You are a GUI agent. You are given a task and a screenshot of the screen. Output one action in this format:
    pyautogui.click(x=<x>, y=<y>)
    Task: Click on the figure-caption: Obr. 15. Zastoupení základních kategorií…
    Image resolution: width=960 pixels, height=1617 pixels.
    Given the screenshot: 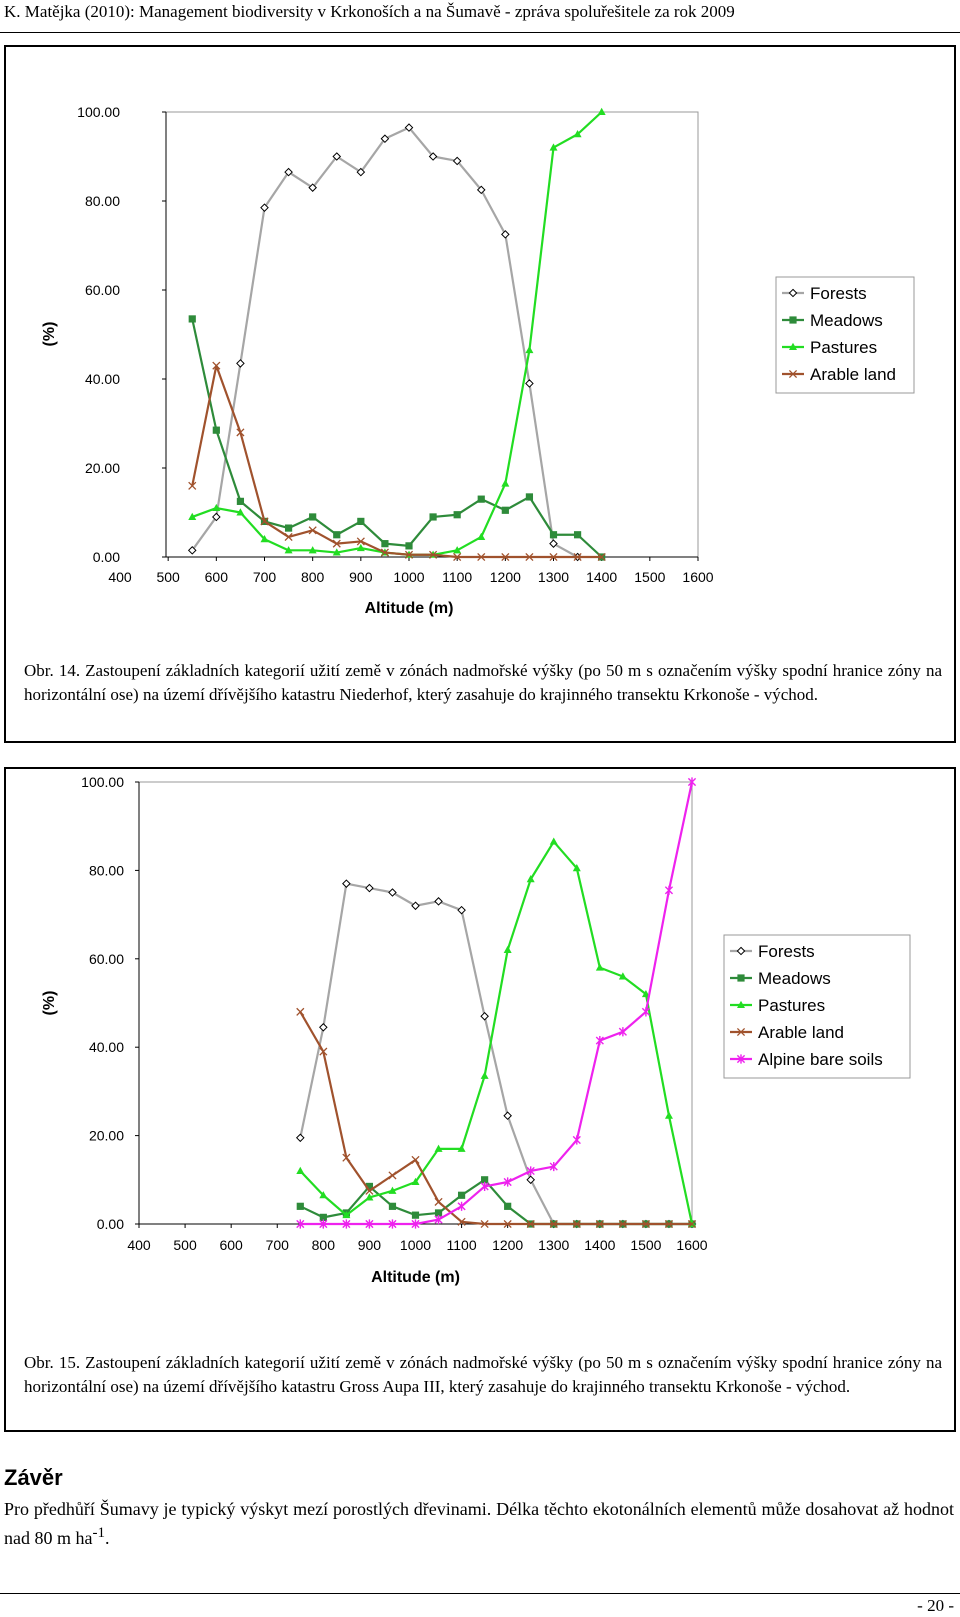 What is the action you would take?
    pyautogui.click(x=483, y=1375)
    